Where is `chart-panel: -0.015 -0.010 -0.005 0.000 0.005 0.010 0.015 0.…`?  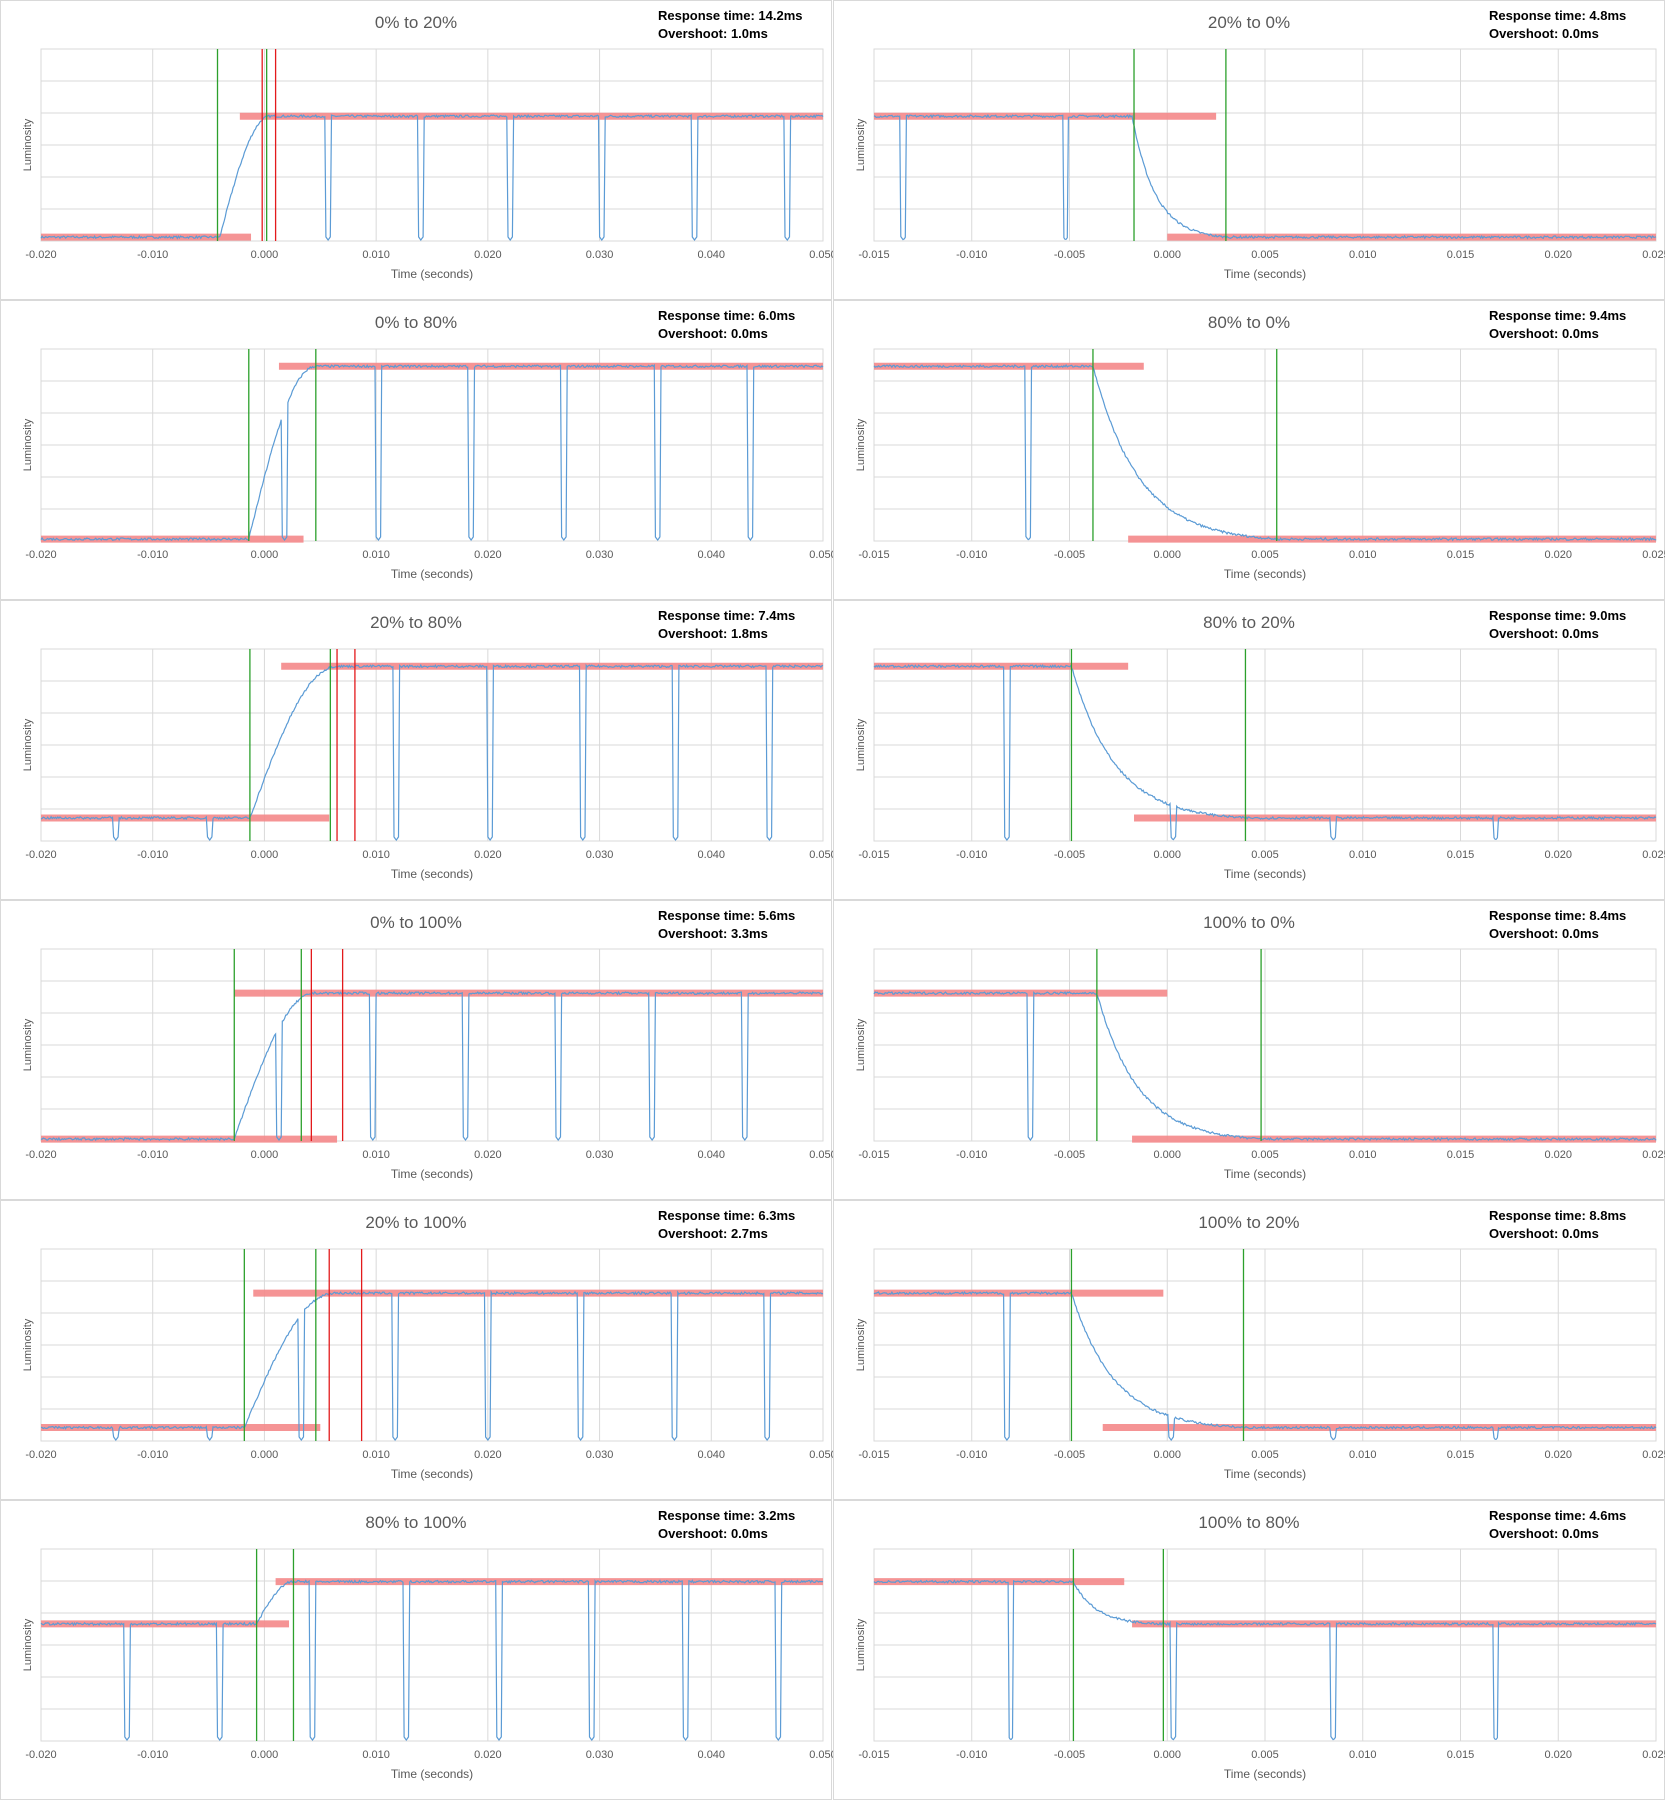
chart-panel: -0.015 -0.010 -0.005 0.000 0.005 0.010 0.015 0.… is located at coordinates (1249, 1350).